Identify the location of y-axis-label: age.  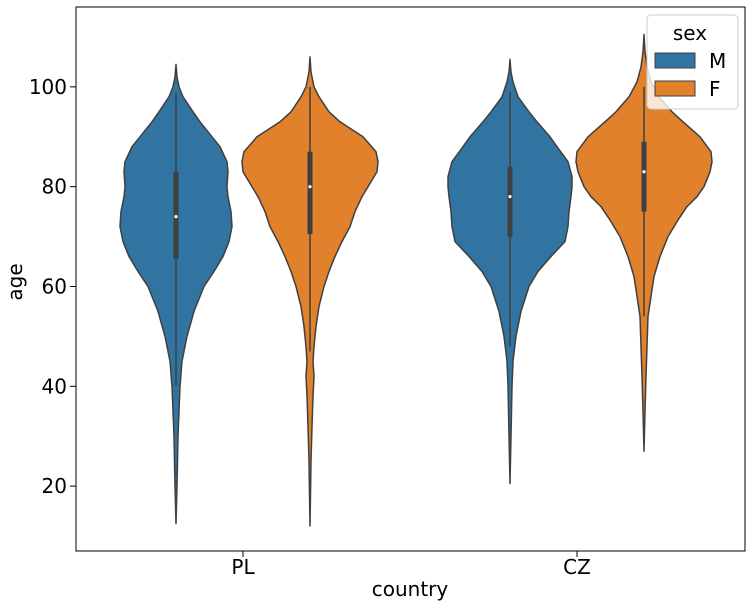
(15, 281).